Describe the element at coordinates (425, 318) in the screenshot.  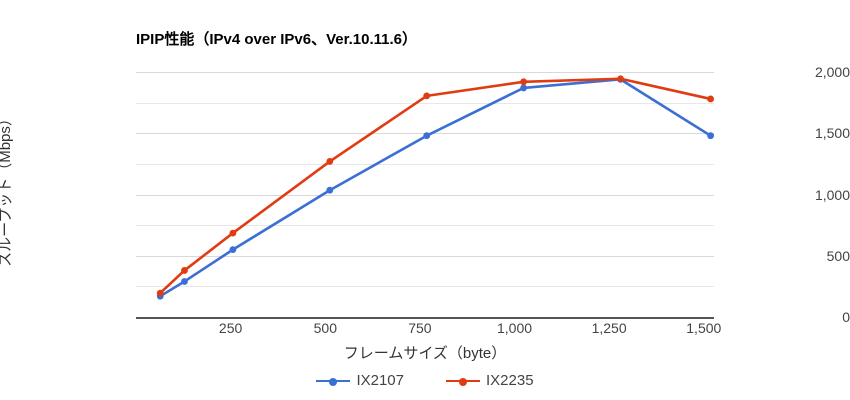
I see `x-axis-line` at that location.